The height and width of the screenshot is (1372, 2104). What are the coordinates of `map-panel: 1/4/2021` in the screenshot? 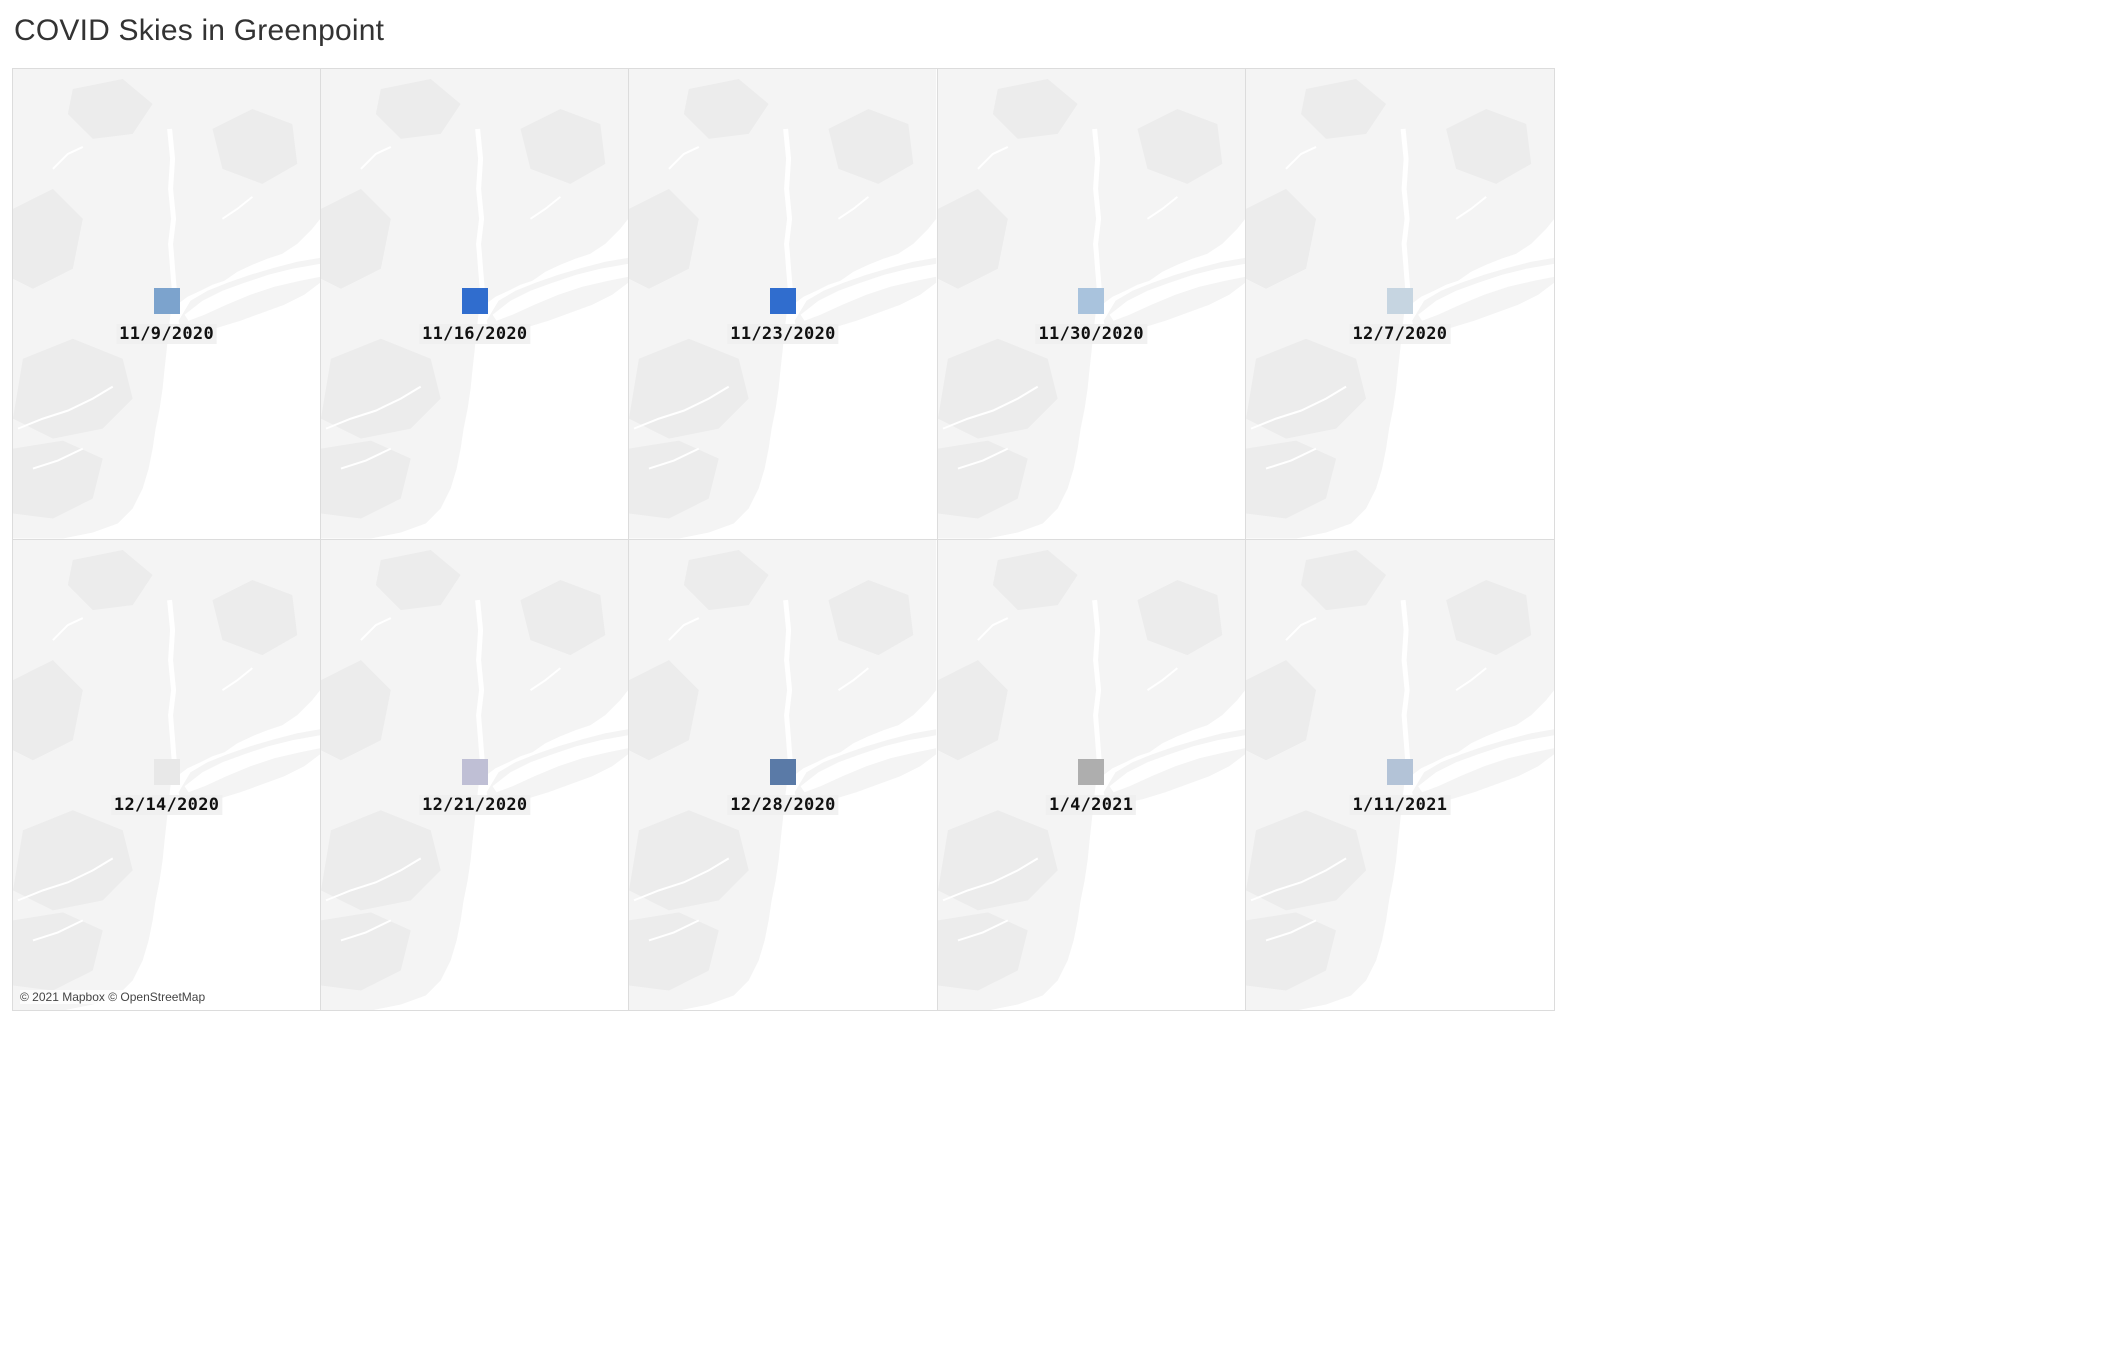 It's located at (1091, 774).